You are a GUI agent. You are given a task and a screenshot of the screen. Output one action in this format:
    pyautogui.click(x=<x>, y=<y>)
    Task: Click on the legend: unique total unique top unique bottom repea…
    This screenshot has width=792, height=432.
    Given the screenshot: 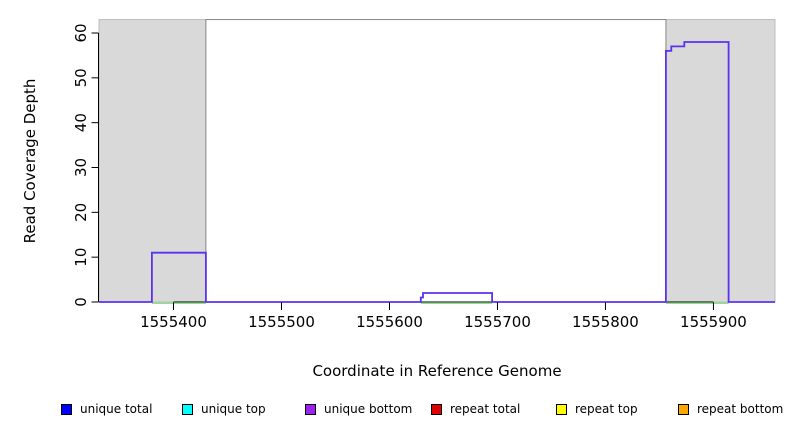 What is the action you would take?
    pyautogui.click(x=396, y=410)
    